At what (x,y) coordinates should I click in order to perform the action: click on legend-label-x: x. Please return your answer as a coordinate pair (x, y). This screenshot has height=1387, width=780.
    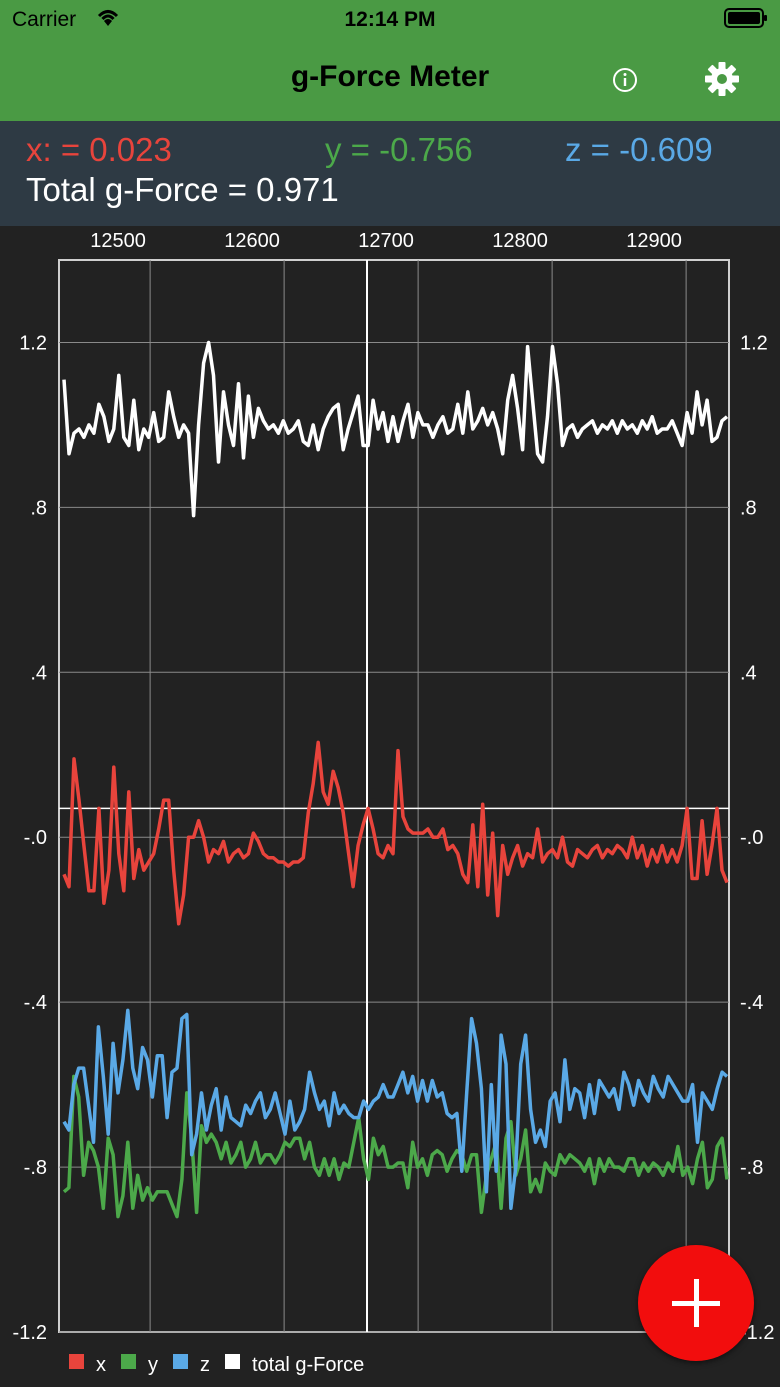
    Looking at the image, I should click on (101, 1365).